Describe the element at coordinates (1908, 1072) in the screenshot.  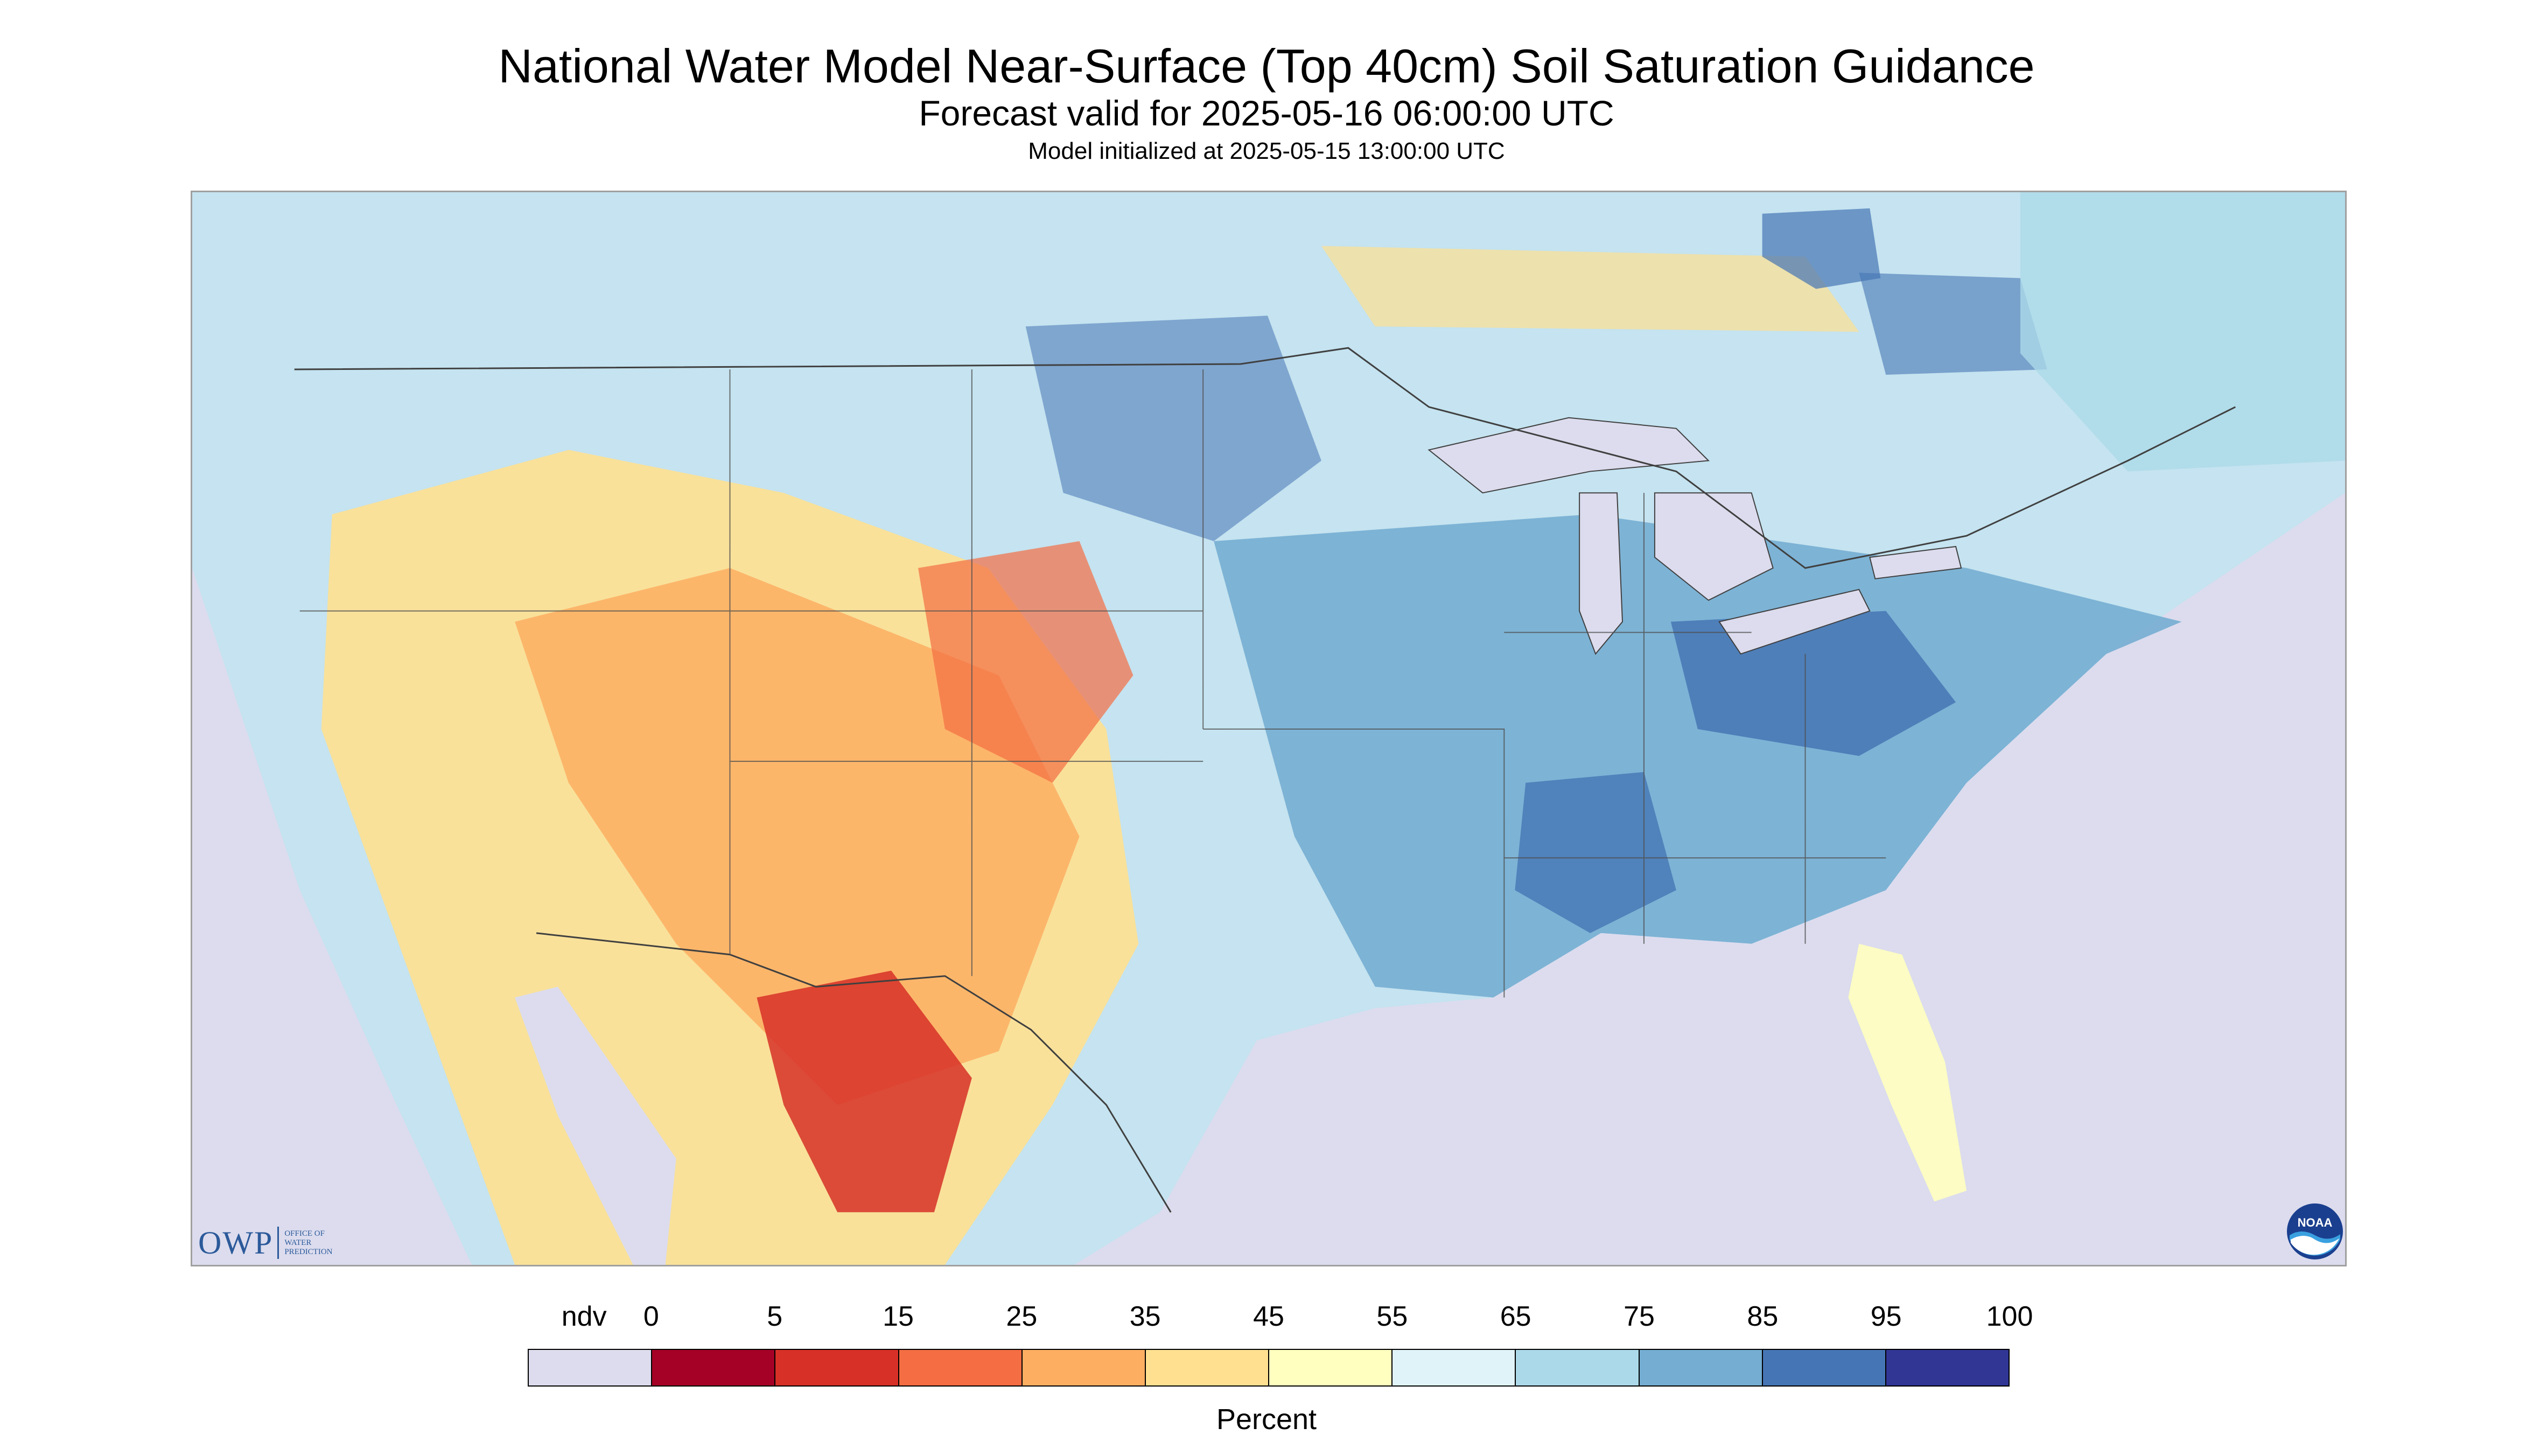
I see `florida-peninsula` at that location.